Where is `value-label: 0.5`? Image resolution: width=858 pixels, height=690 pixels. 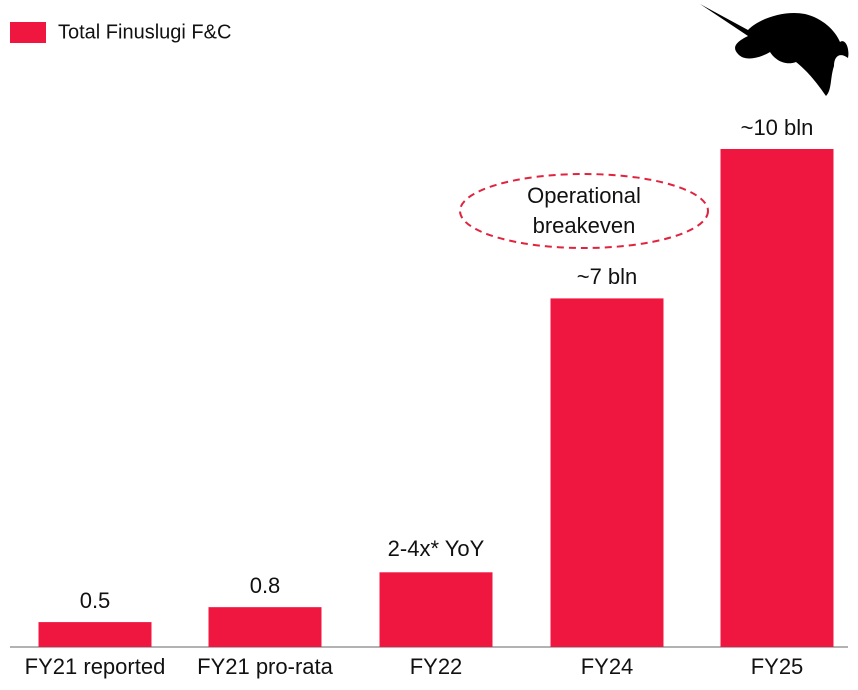
value-label: 0.5 is located at coordinates (95, 600).